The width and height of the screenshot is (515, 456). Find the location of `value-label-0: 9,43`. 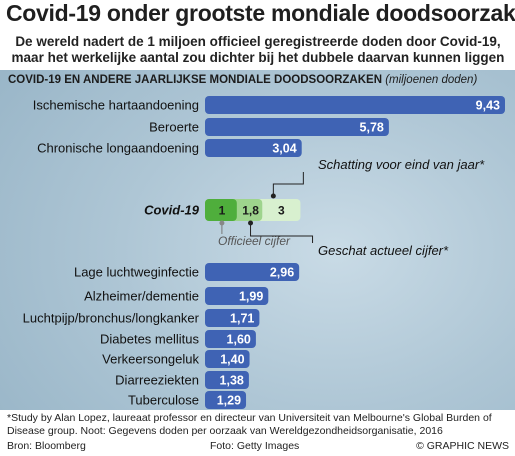

value-label-0: 9,43 is located at coordinates (488, 106).